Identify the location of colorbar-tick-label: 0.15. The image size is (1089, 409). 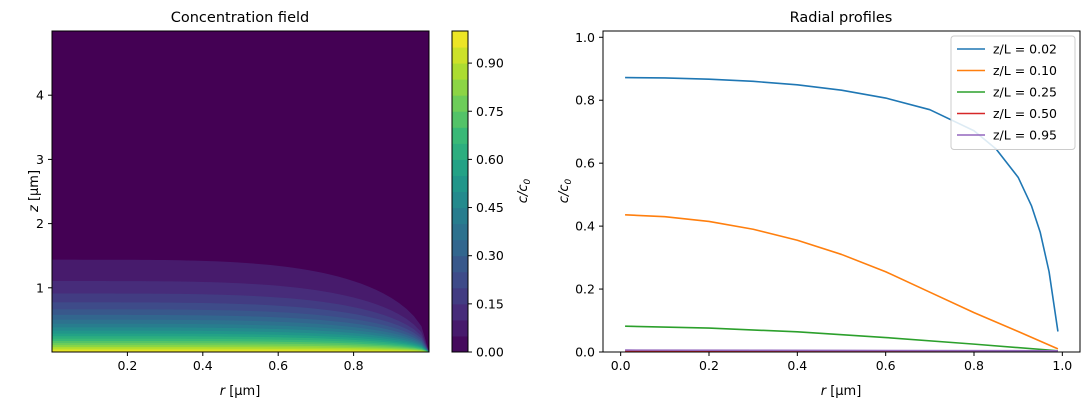
(490, 303).